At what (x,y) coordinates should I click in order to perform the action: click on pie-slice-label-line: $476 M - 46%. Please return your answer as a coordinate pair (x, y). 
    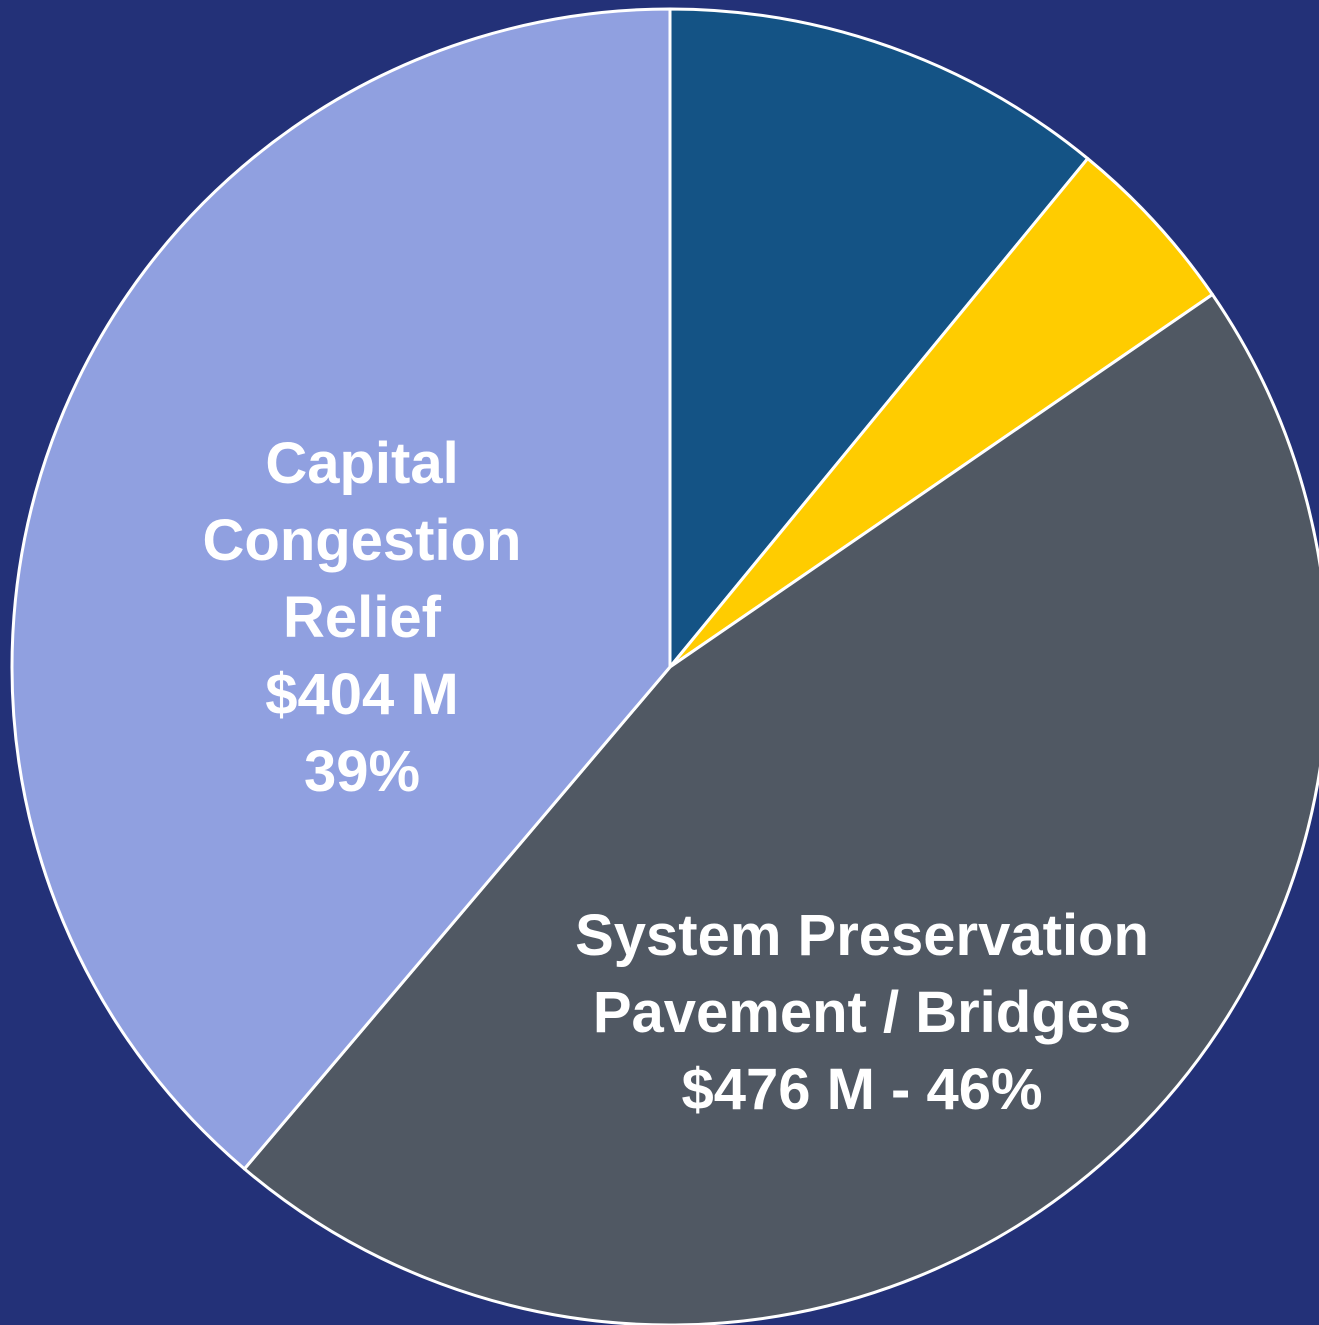
    Looking at the image, I should click on (861, 1089).